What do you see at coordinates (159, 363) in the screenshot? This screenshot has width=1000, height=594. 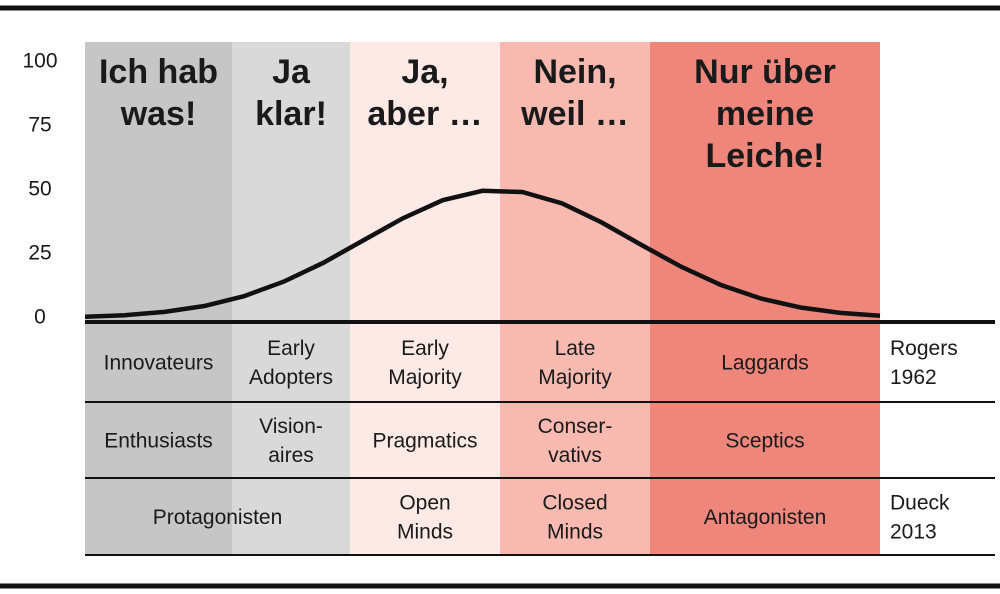 I see `table-cell: Innovateurs` at bounding box center [159, 363].